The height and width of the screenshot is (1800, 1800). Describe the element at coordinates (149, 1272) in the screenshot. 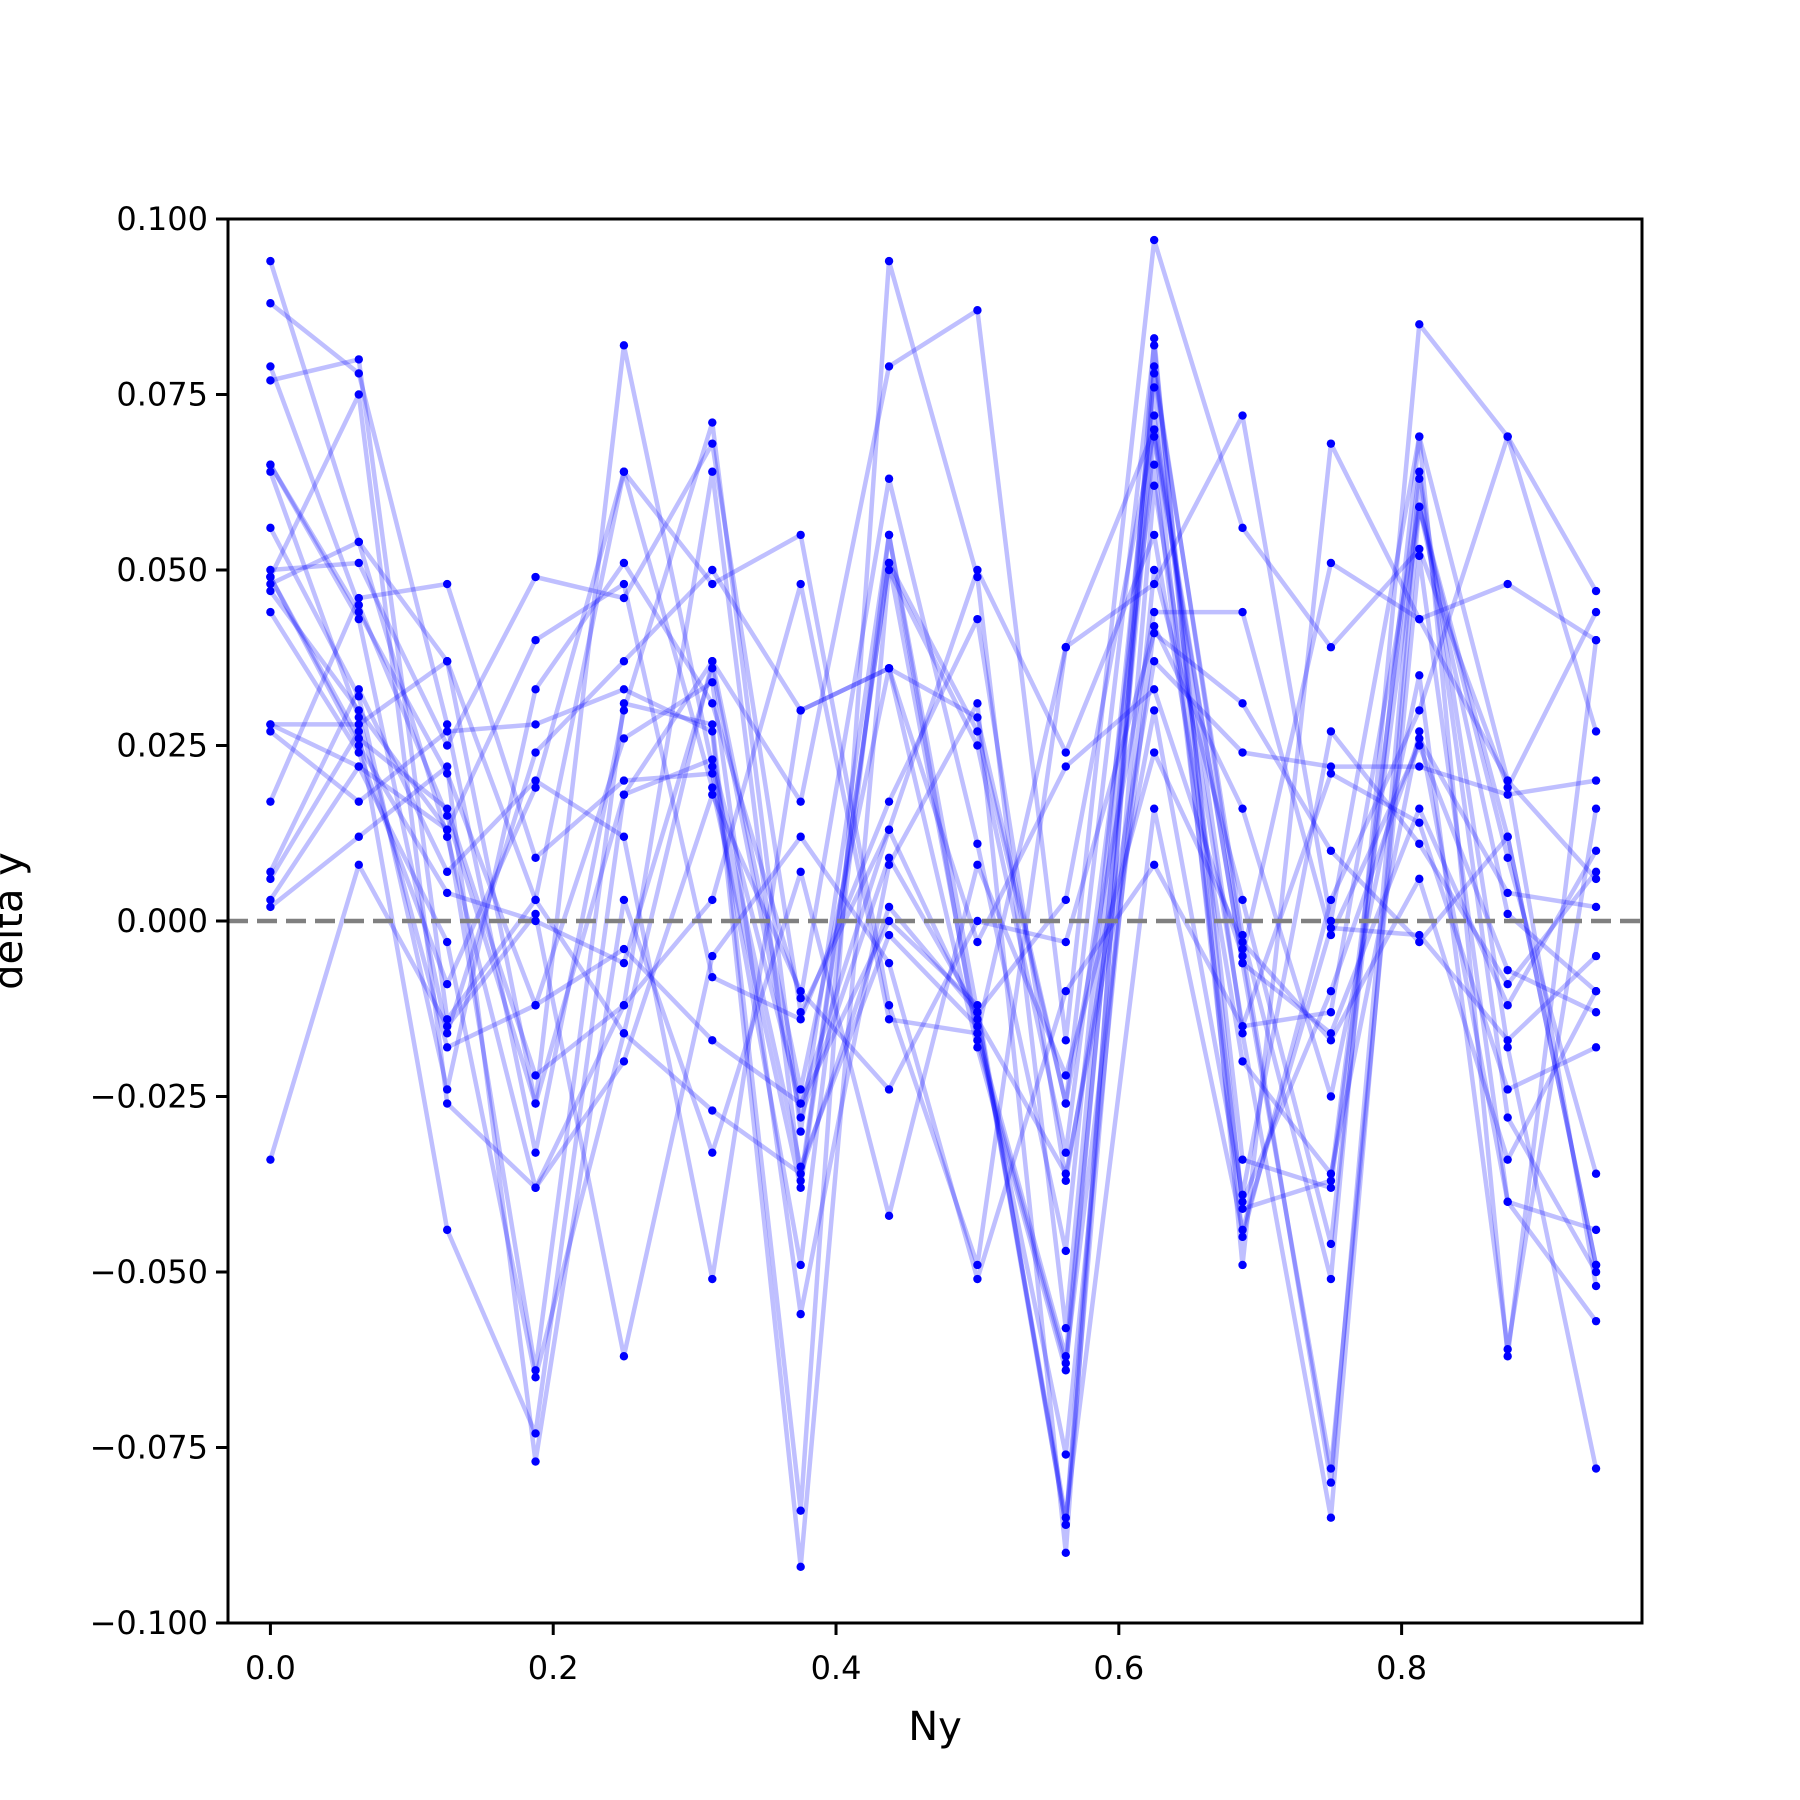

I see `y-tick-label: −0.050` at that location.